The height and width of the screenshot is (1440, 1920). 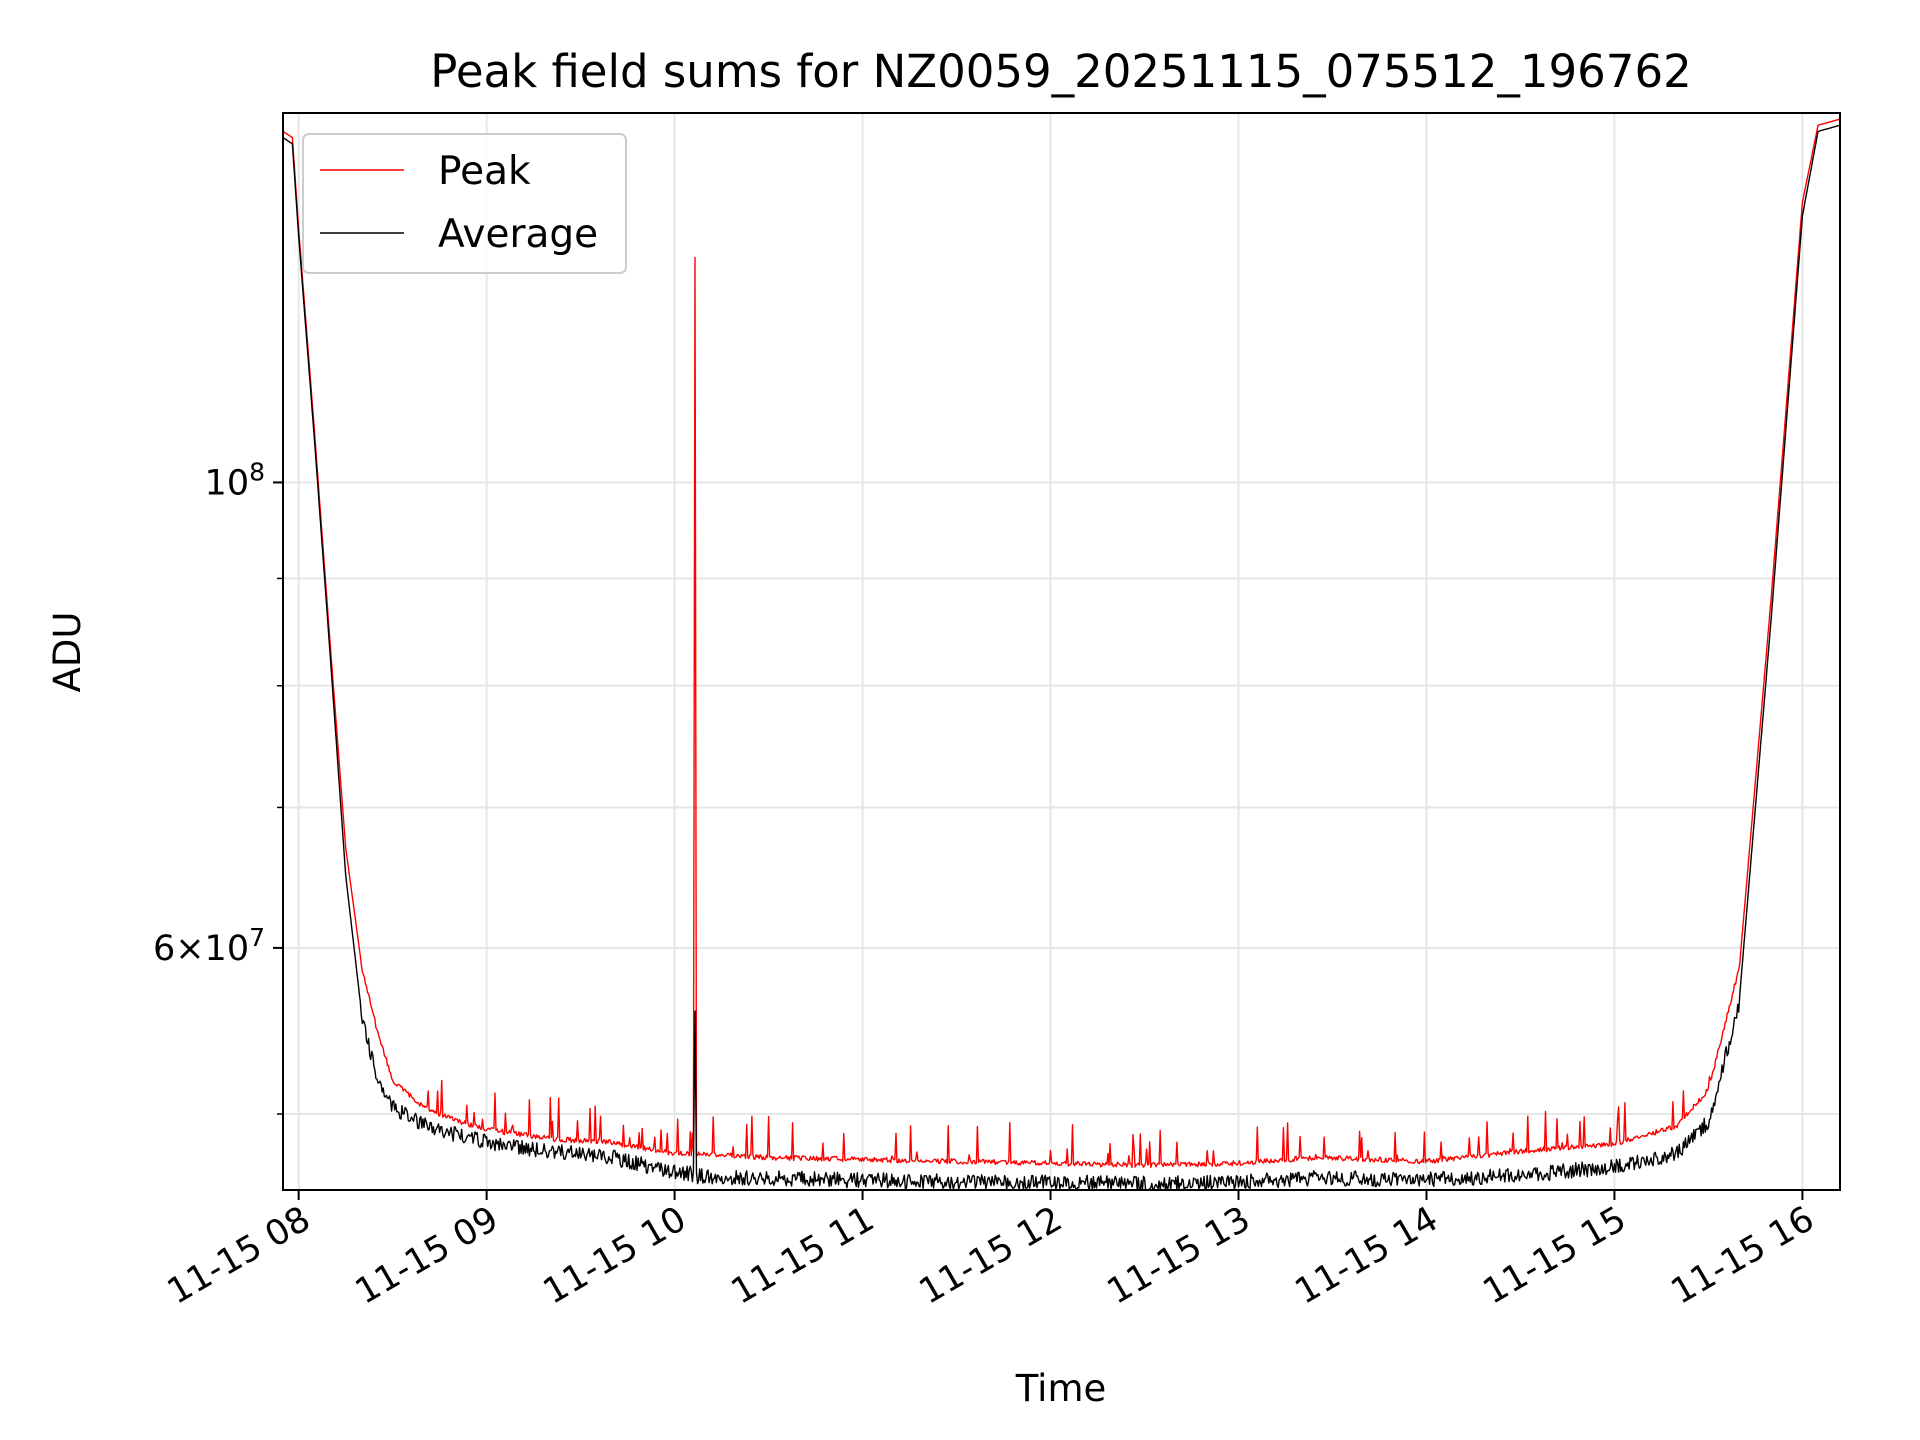 I want to click on legend-label-peak: Peak, so click(x=484, y=171).